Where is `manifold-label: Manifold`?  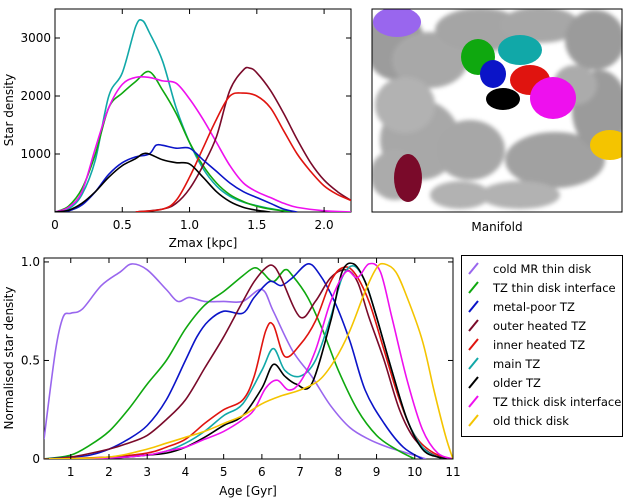 manifold-label: Manifold is located at coordinates (496, 227).